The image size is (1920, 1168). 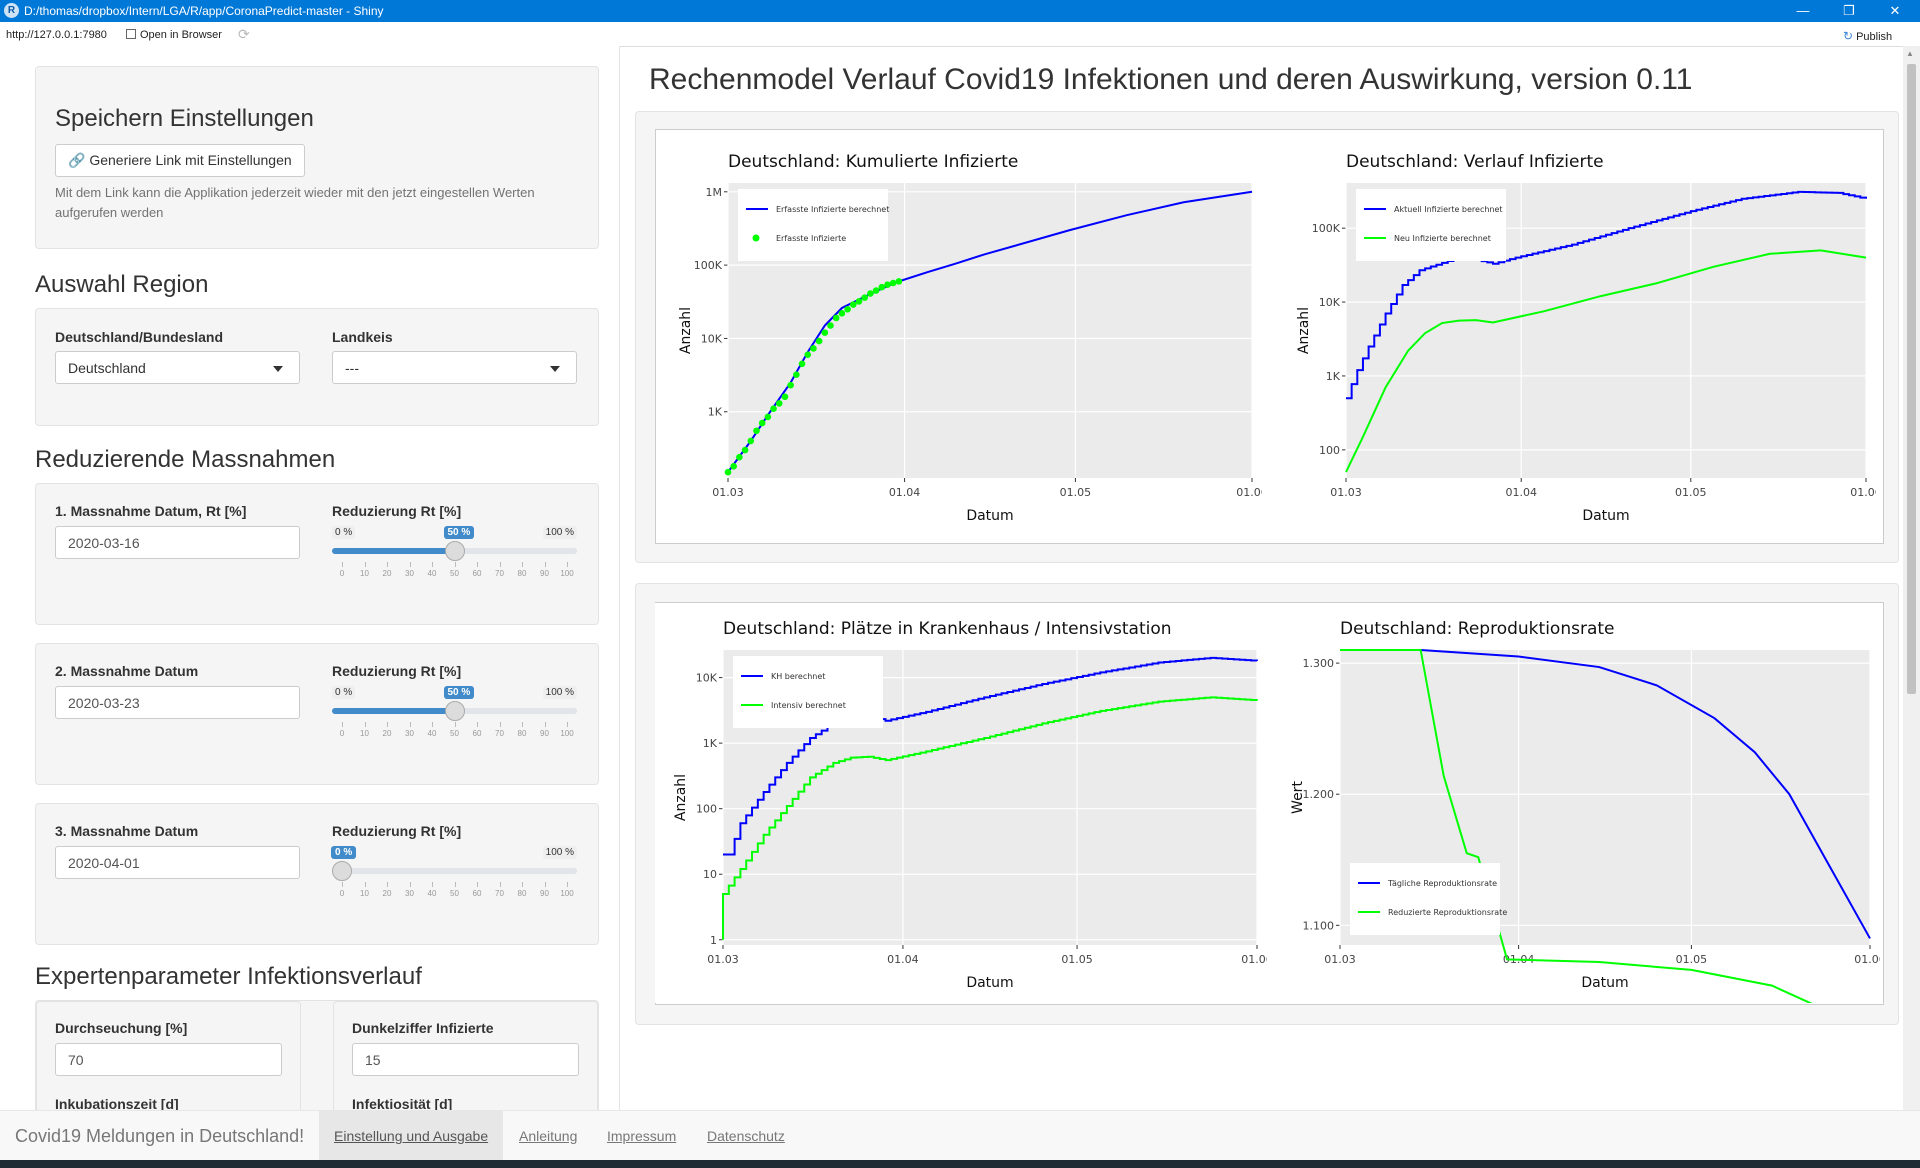 I want to click on measure-date-input: 2020-04-01, so click(x=177, y=862).